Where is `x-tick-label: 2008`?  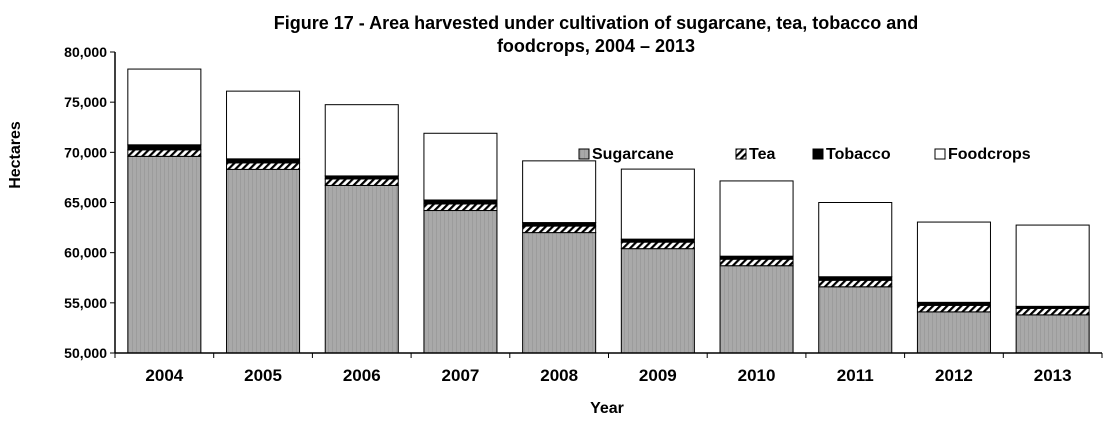
x-tick-label: 2008 is located at coordinates (559, 375).